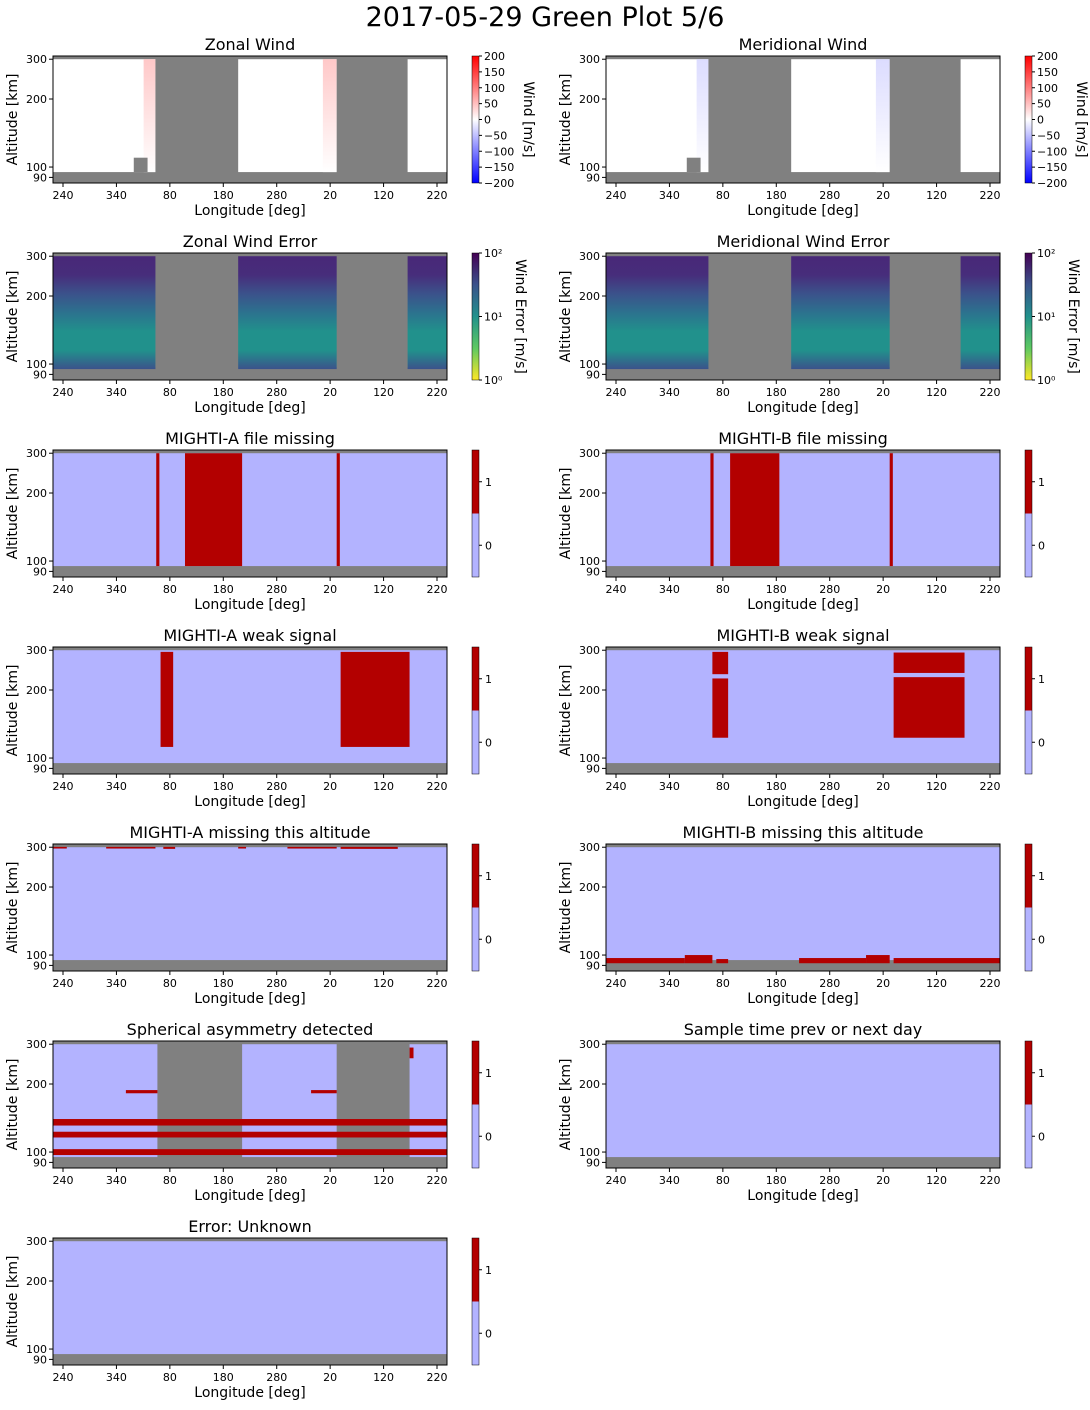  I want to click on colorbar: 10, so click(1034, 1104).